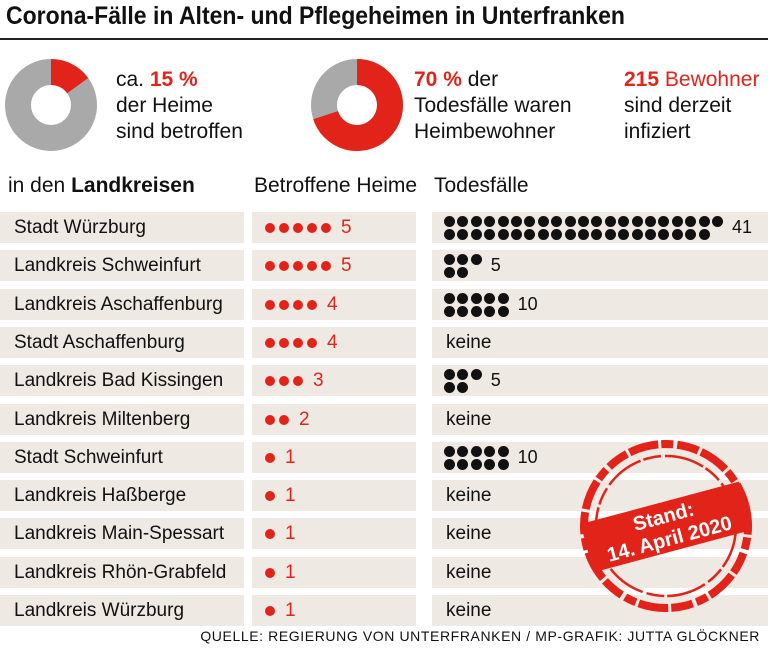 The image size is (768, 649). I want to click on stat-heime: ca. 15 % der Heime sind betroffen, so click(179, 106).